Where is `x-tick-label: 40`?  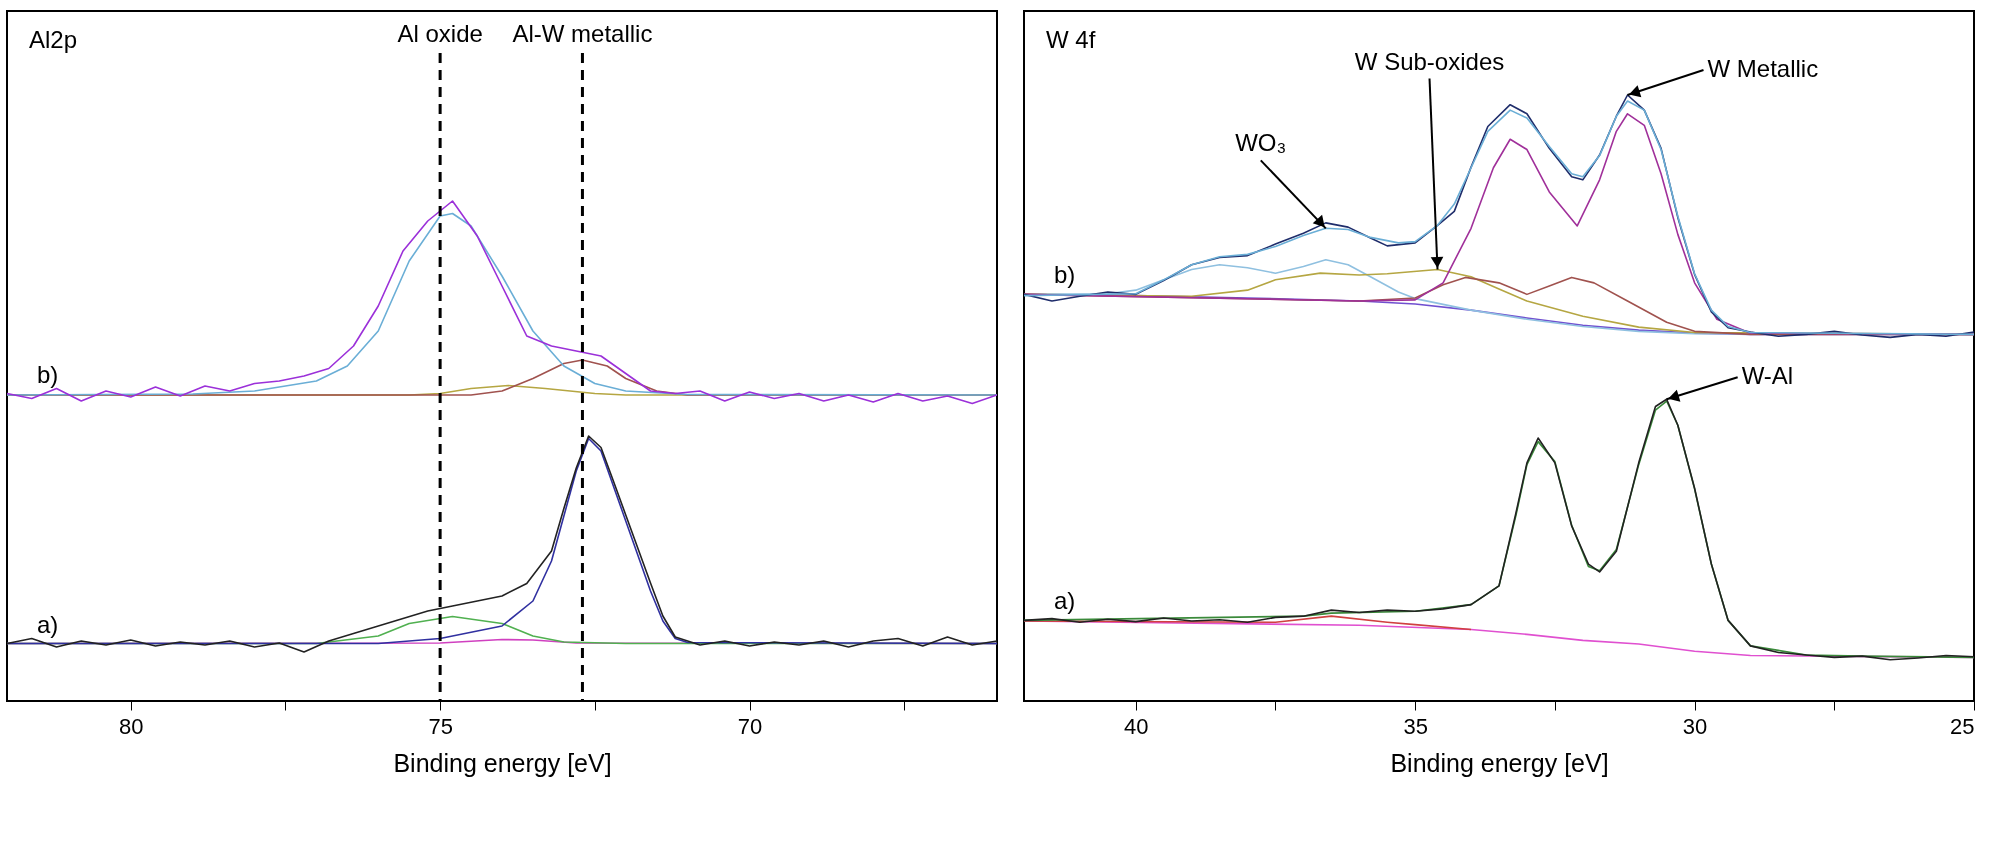 x-tick-label: 40 is located at coordinates (1136, 726).